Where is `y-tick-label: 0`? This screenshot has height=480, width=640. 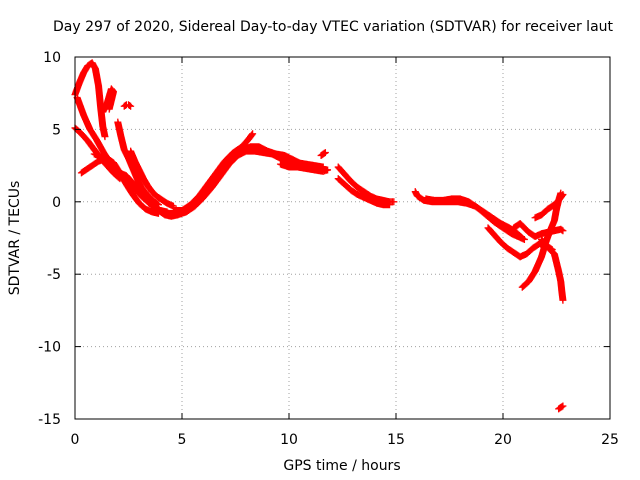 y-tick-label: 0 is located at coordinates (56, 203).